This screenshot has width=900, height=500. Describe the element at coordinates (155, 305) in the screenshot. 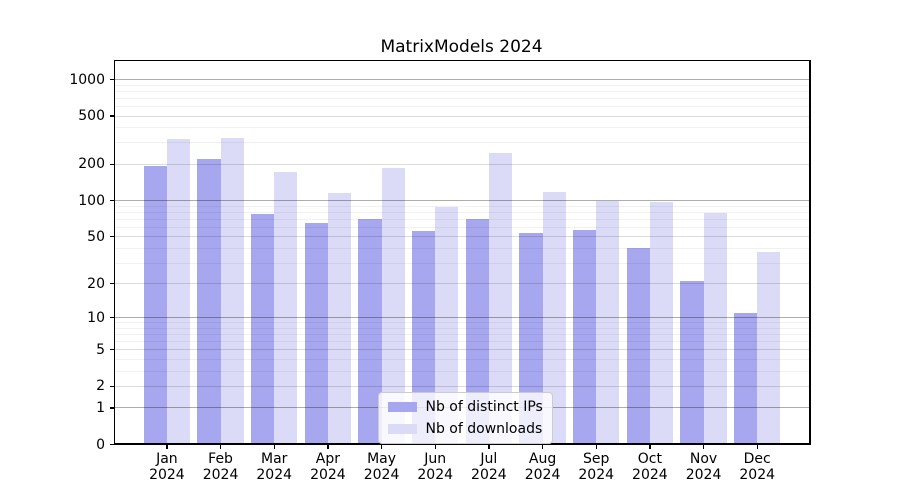

I see `bar-distinct-ips-jan` at that location.